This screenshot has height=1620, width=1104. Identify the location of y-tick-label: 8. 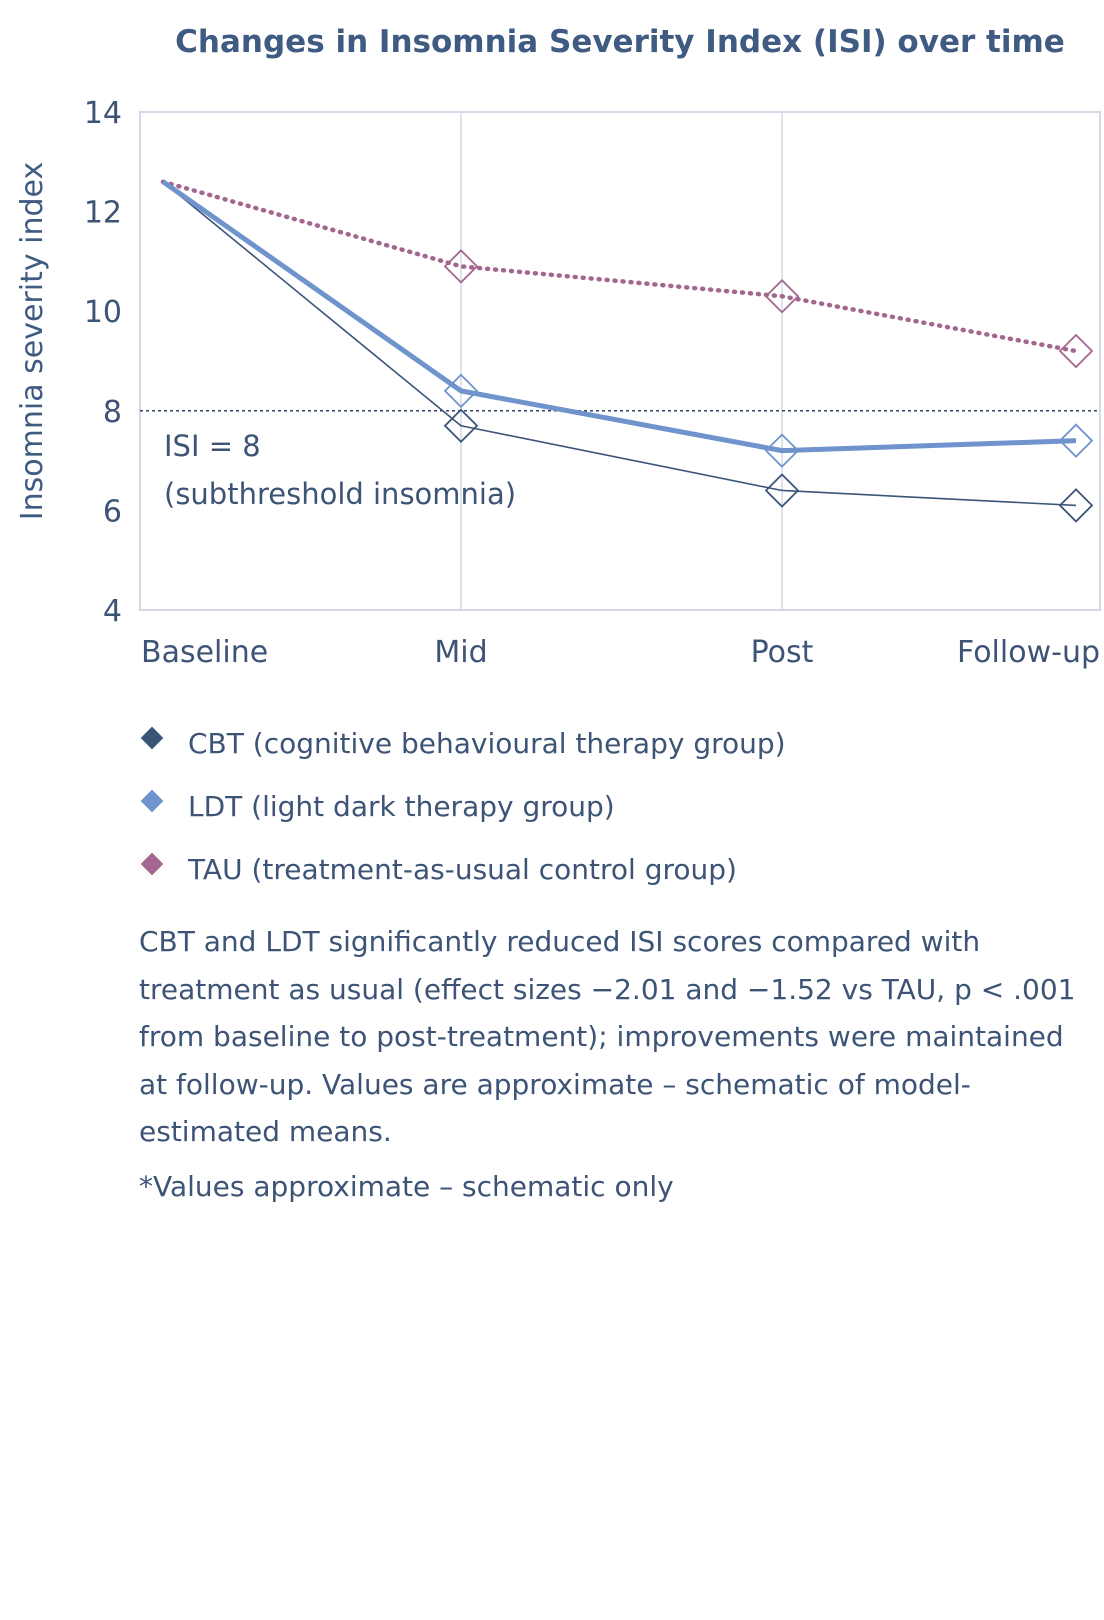
(112, 412).